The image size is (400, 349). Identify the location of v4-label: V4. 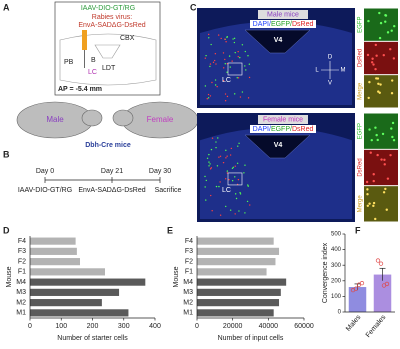
(278, 40).